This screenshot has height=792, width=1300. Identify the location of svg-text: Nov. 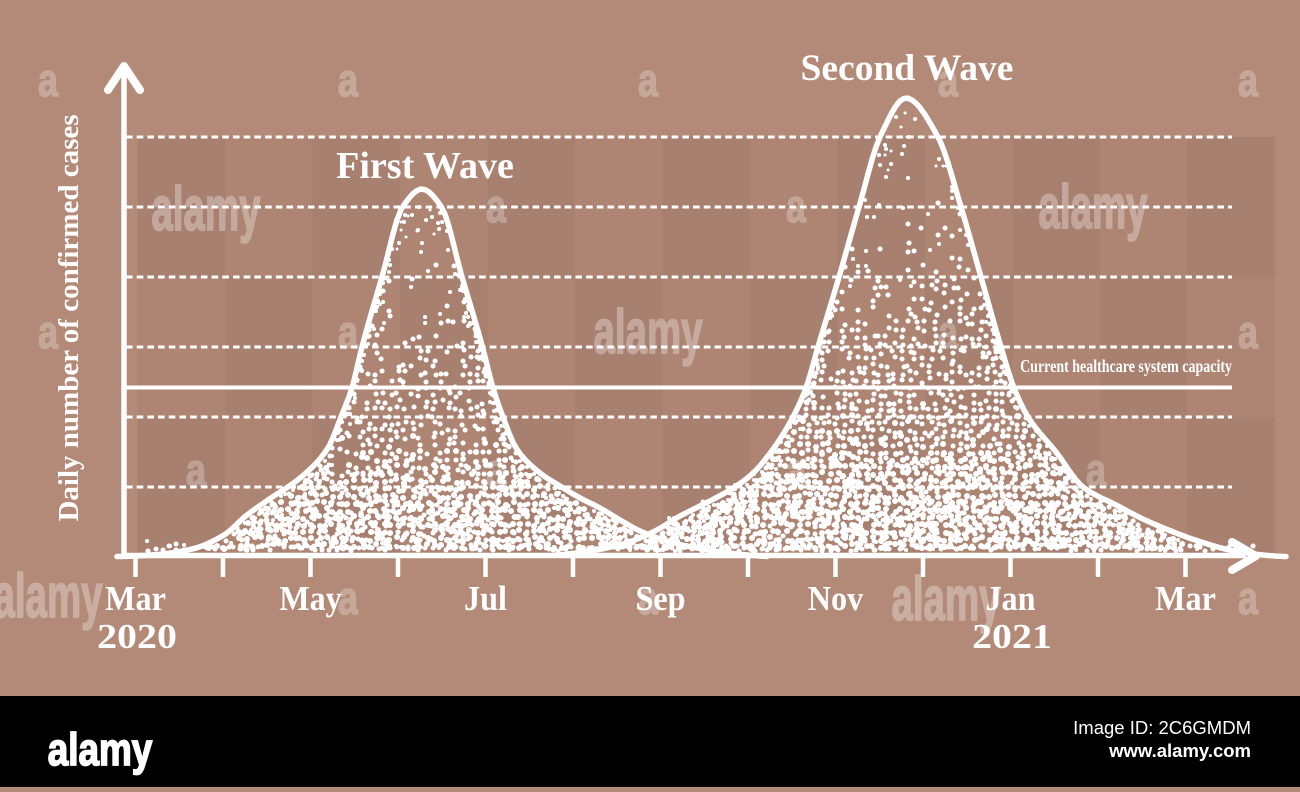
(836, 599).